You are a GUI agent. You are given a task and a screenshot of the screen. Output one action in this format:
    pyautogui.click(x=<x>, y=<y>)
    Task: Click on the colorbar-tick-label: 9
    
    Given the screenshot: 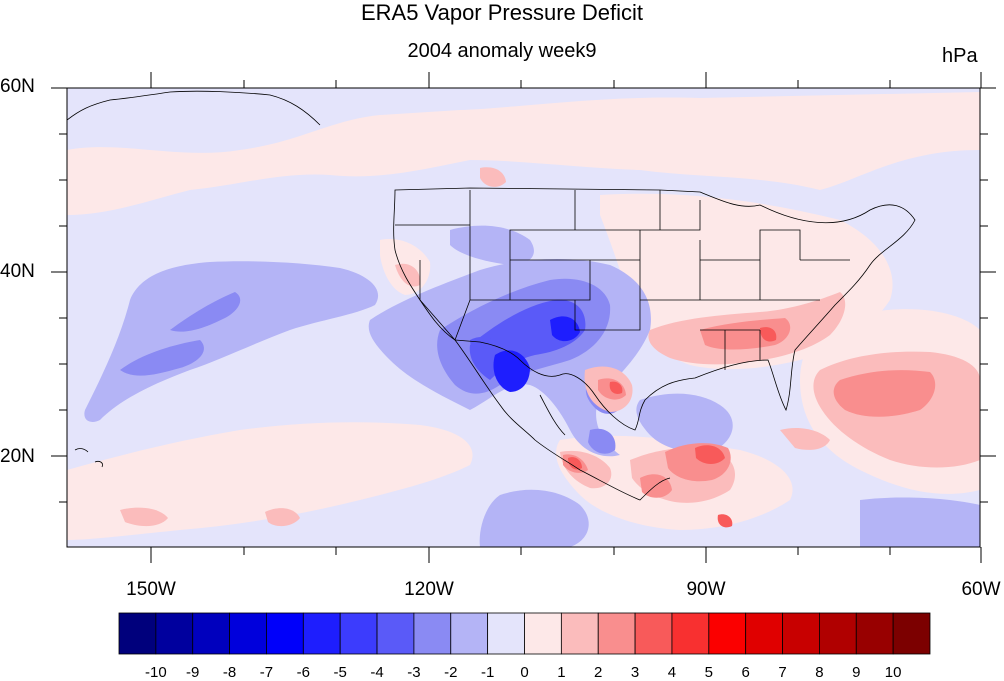 What is the action you would take?
    pyautogui.click(x=856, y=672)
    